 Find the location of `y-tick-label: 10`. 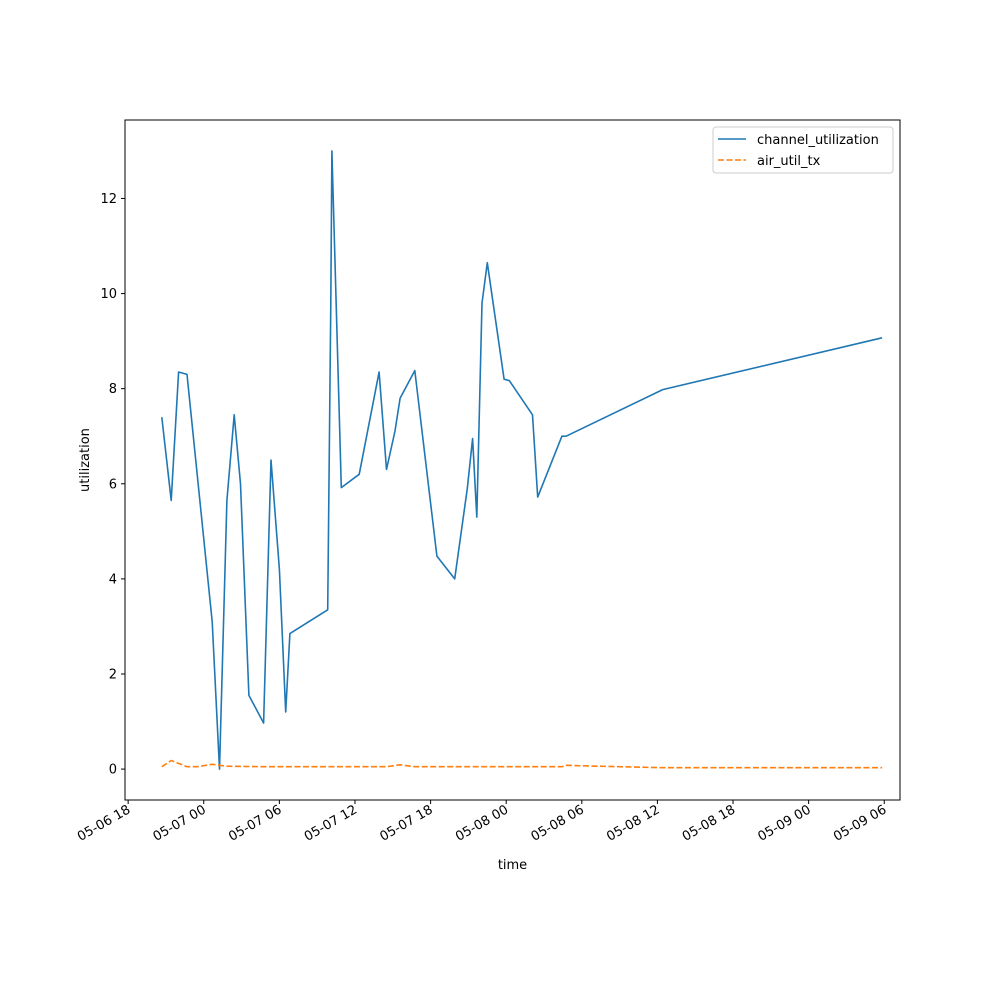

y-tick-label: 10 is located at coordinates (108, 294).